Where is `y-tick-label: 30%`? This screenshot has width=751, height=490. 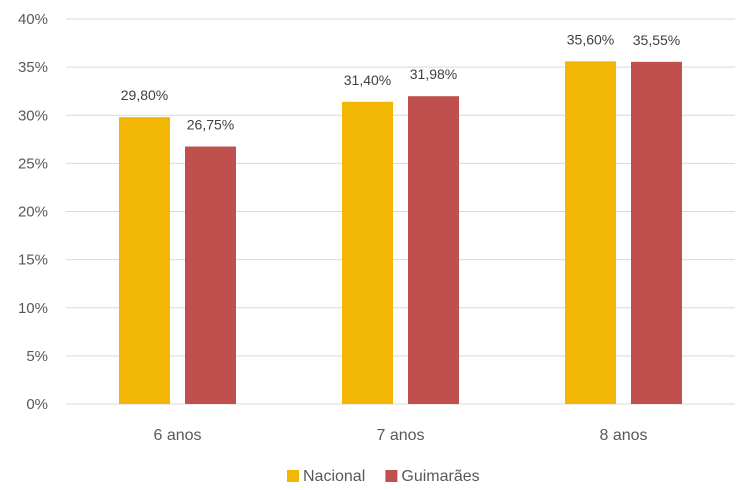 y-tick-label: 30% is located at coordinates (33, 115).